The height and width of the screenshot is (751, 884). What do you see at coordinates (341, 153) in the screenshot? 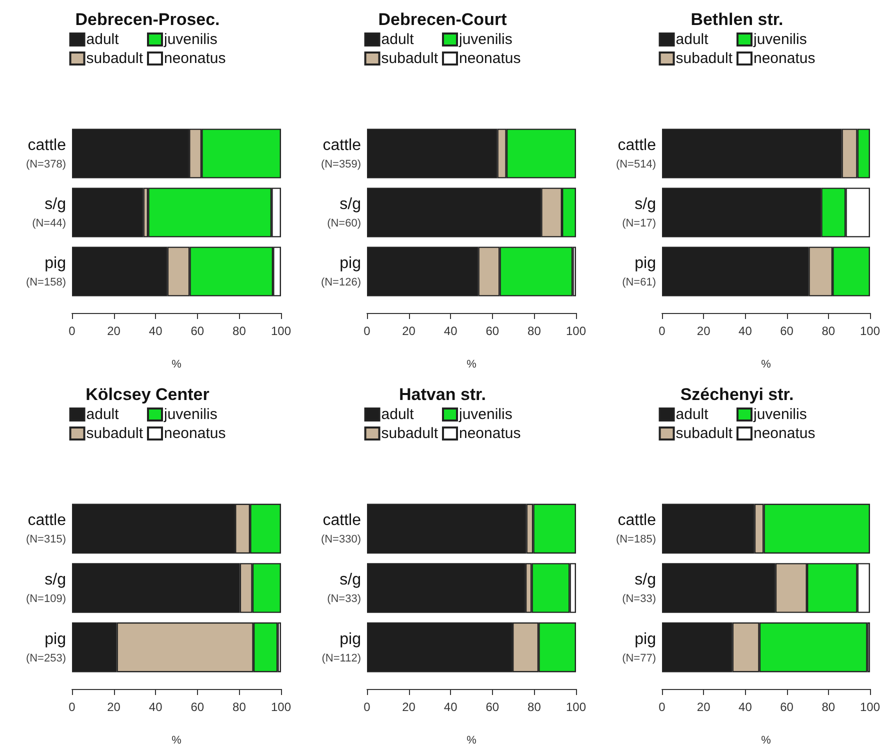
I see `y-tick-label: cattle (N=359)` at bounding box center [341, 153].